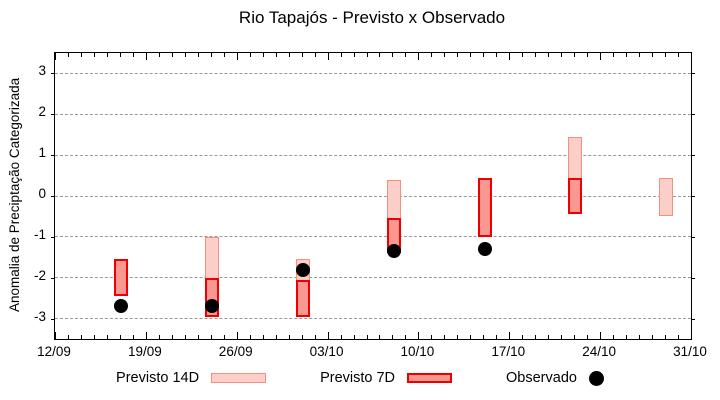 The image size is (720, 400). I want to click on x-tick-label: 19/09, so click(144, 351).